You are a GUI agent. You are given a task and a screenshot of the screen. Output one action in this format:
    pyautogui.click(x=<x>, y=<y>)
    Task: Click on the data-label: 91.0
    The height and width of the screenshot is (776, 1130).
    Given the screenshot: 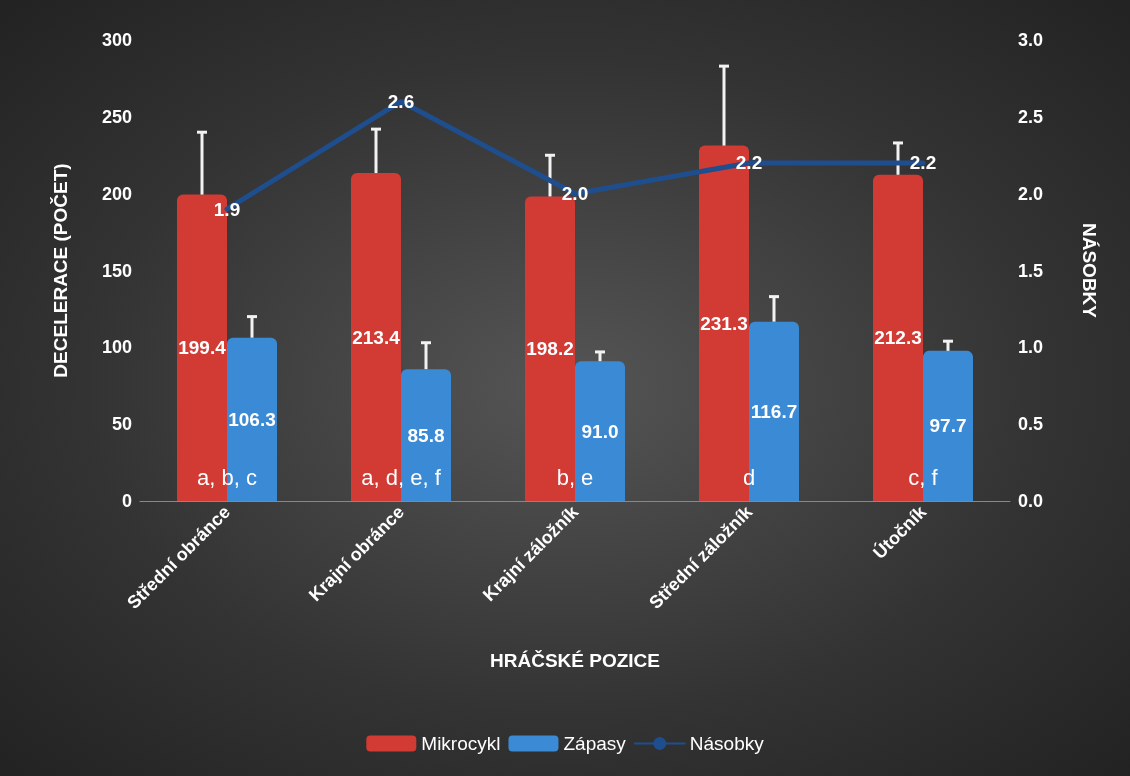 What is the action you would take?
    pyautogui.click(x=600, y=431)
    